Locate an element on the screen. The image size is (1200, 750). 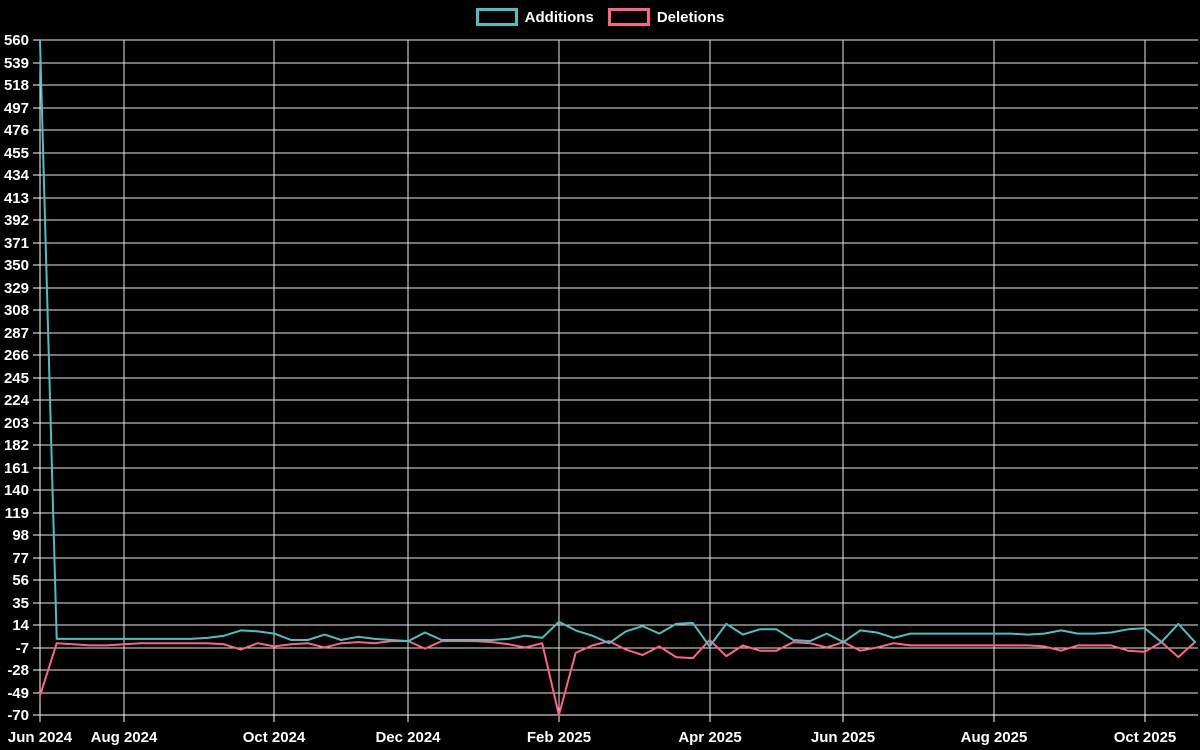
svg-text: 308 is located at coordinates (16, 310).